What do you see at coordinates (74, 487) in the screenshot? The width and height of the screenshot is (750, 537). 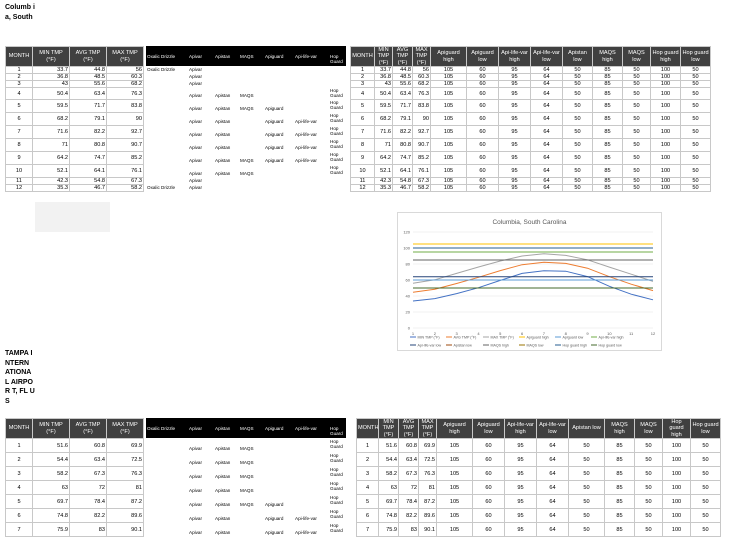 I see `table-row: 4 63 72 81` at bounding box center [74, 487].